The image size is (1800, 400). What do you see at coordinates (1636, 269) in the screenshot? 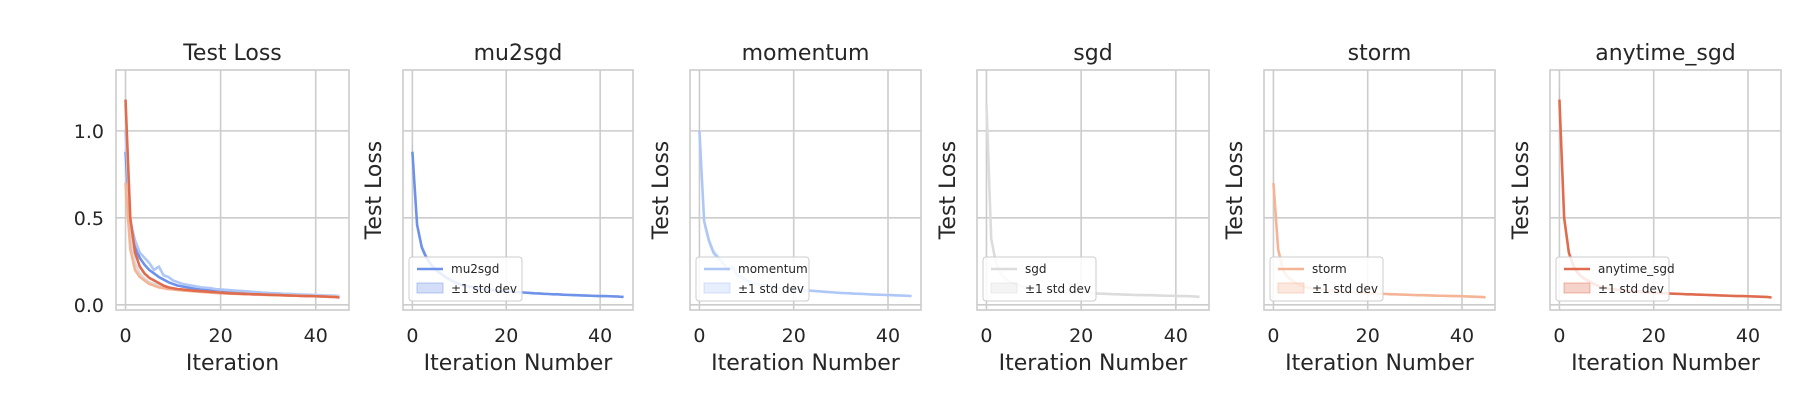
I see `legend-entry-series: anytime_sgd` at bounding box center [1636, 269].